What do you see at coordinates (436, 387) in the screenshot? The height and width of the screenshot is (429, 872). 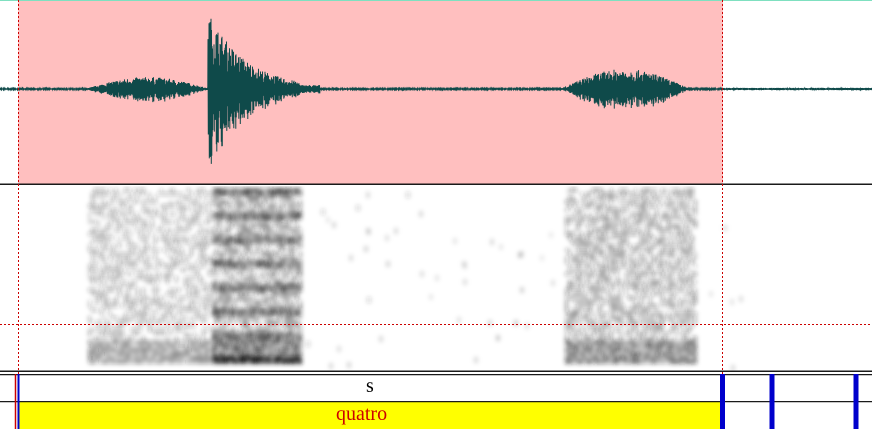 I see `interval-tier-1: s` at bounding box center [436, 387].